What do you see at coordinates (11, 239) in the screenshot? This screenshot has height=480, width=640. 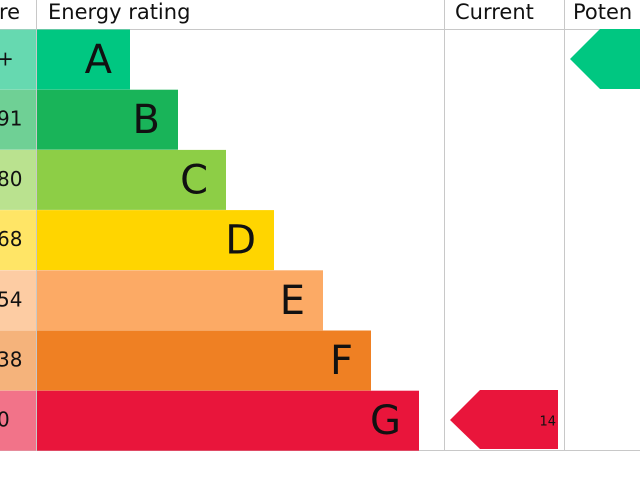 I see `score-label: 68` at bounding box center [11, 239].